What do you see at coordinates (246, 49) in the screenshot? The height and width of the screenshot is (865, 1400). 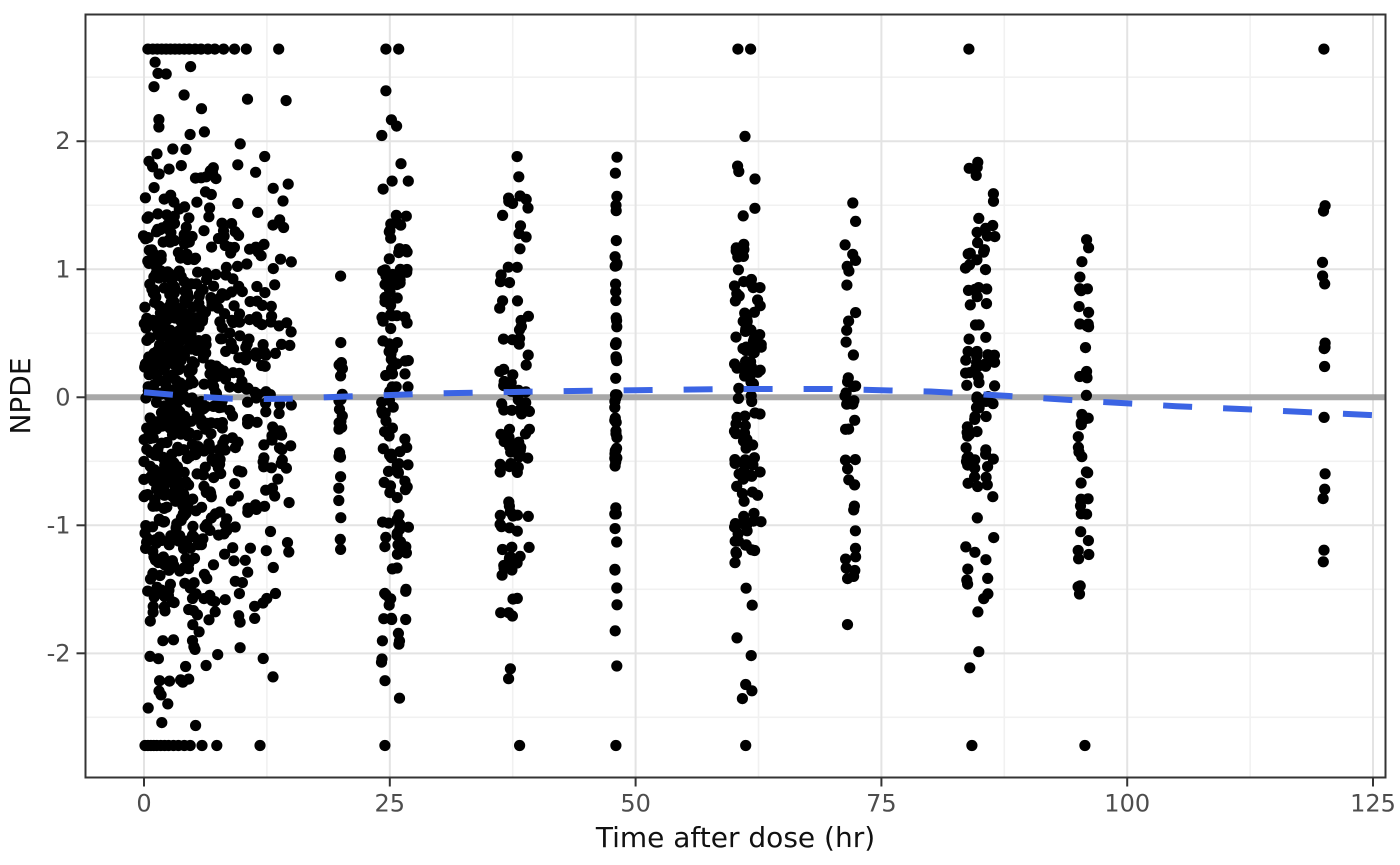 I see `scatter-point-clipped-top` at bounding box center [246, 49].